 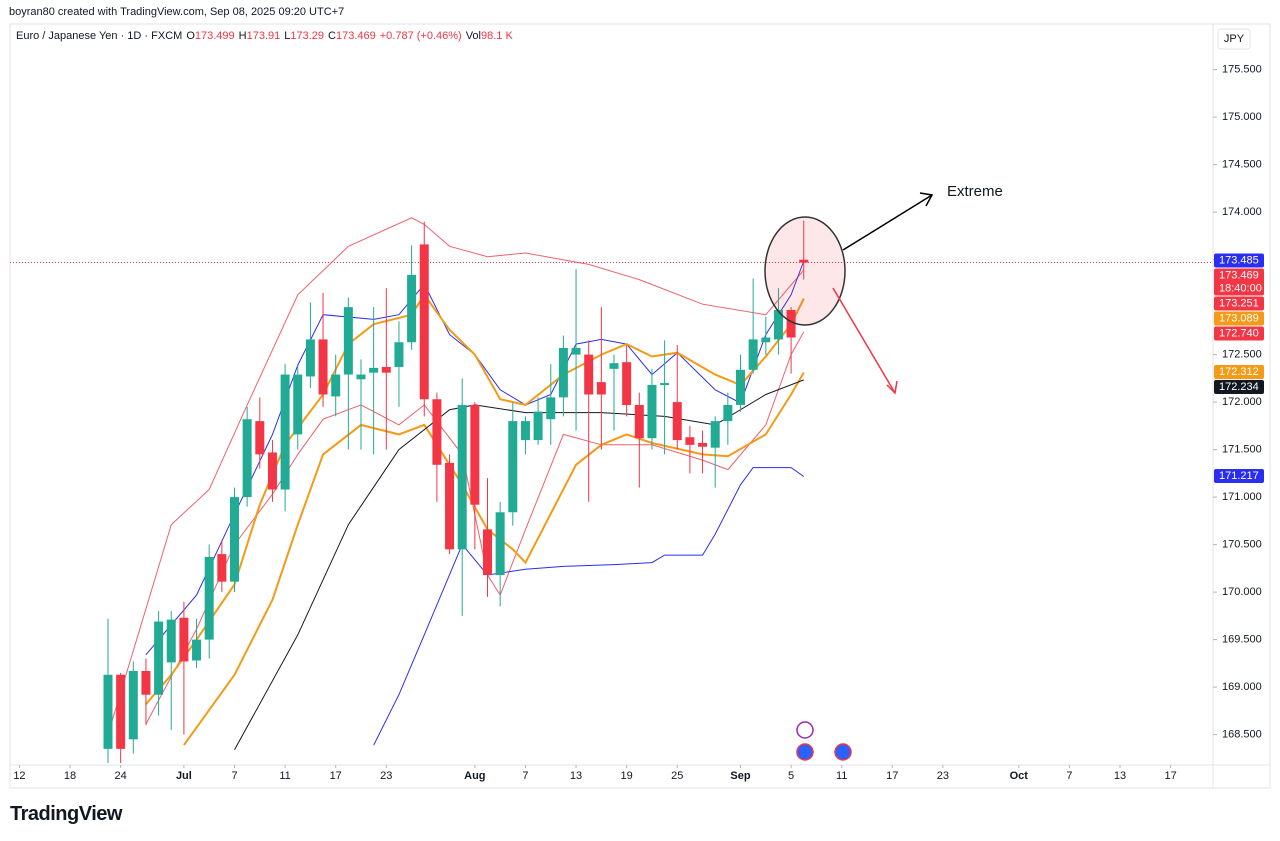 I want to click on logo: TradingView, so click(x=66, y=814).